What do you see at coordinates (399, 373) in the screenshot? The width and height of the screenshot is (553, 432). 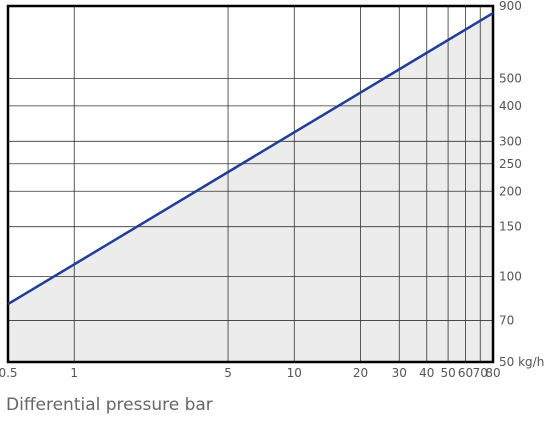 I see `x-tick-label: 30` at bounding box center [399, 373].